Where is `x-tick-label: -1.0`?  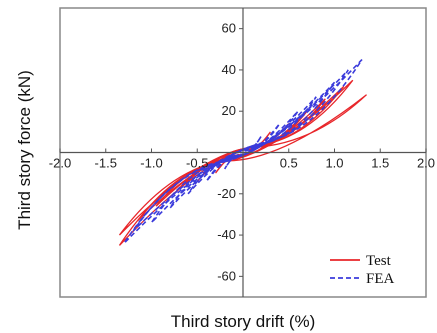
x-tick-label: -1.0 is located at coordinates (151, 163).